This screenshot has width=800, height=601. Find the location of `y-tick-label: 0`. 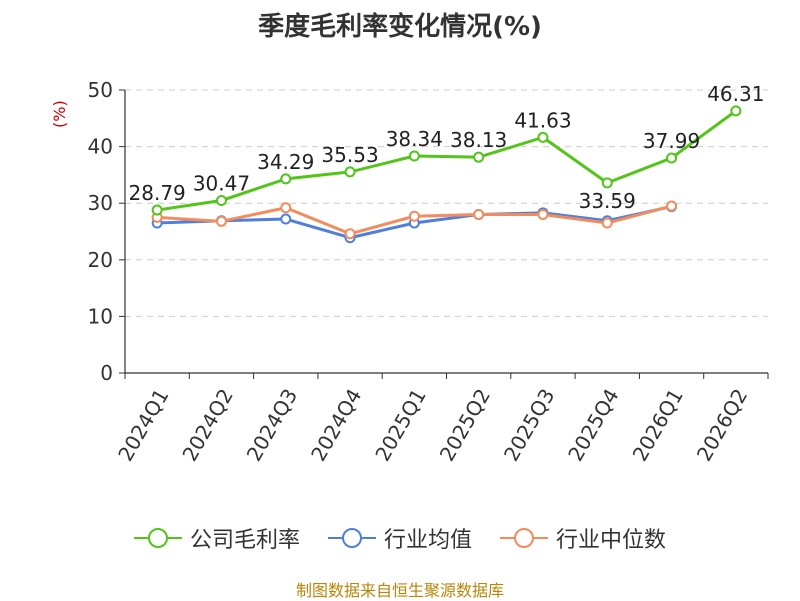

y-tick-label: 0 is located at coordinates (106, 373).